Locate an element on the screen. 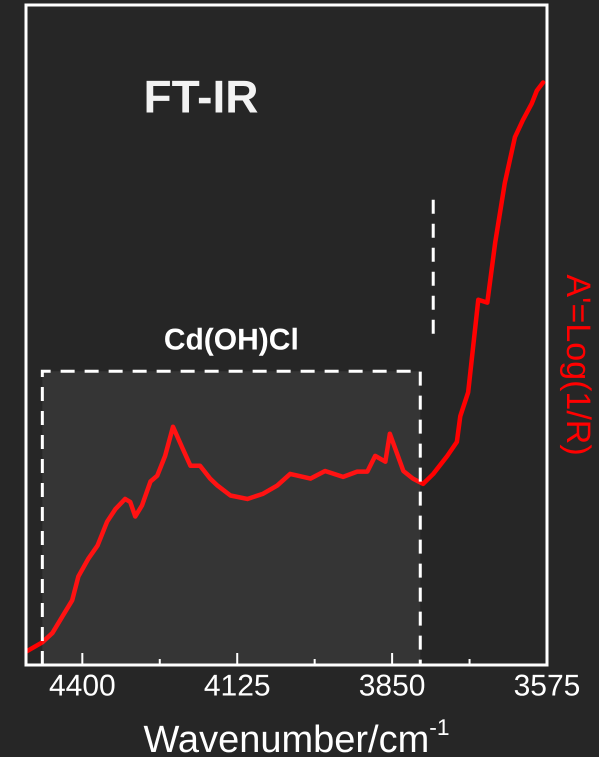 The image size is (599, 757). y-axis-title: A'=Log(1/R) is located at coordinates (578, 365).